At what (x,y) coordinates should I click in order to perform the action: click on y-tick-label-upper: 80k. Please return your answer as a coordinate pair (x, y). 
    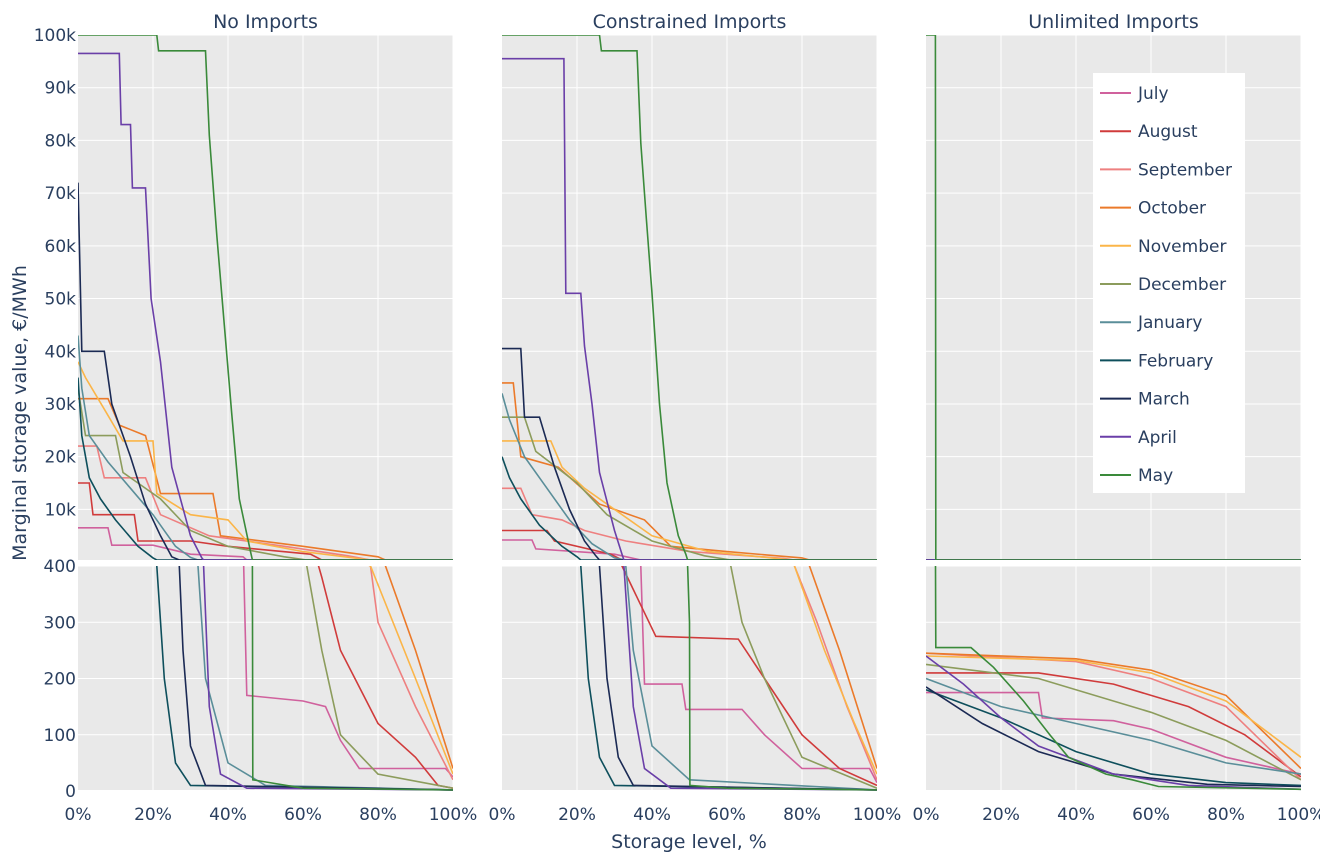
    Looking at the image, I should click on (61, 141).